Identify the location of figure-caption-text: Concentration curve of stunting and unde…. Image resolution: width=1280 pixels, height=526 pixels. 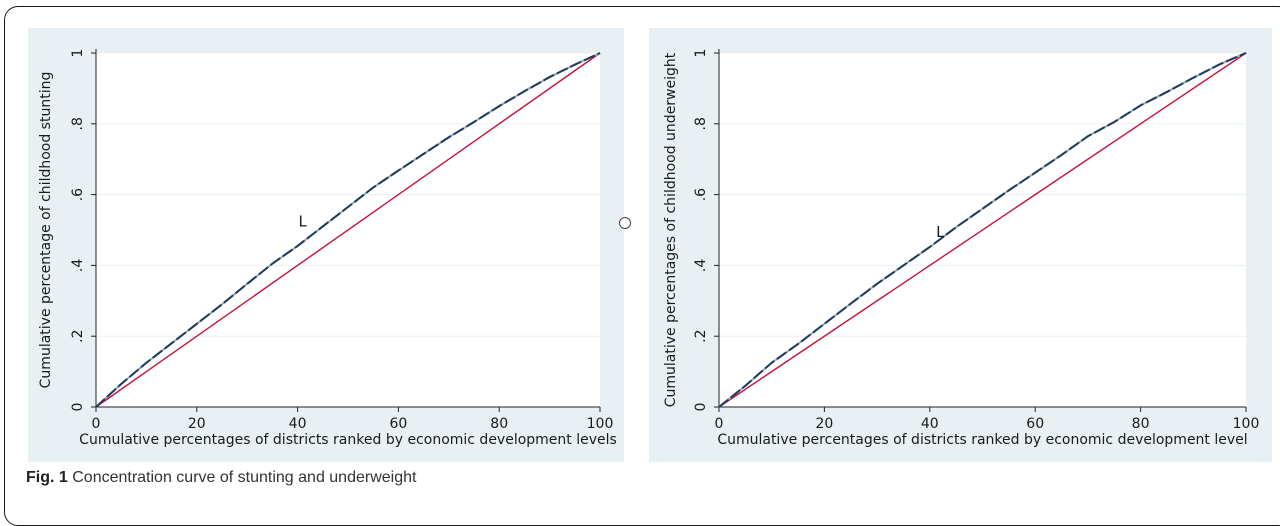
(244, 477).